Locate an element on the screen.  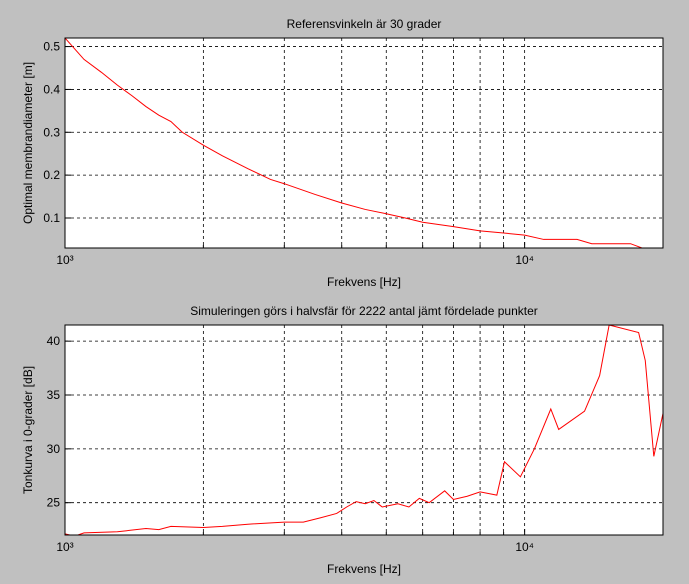
y-axis-label: Optimal membrandiameter [m] is located at coordinates (28, 143).